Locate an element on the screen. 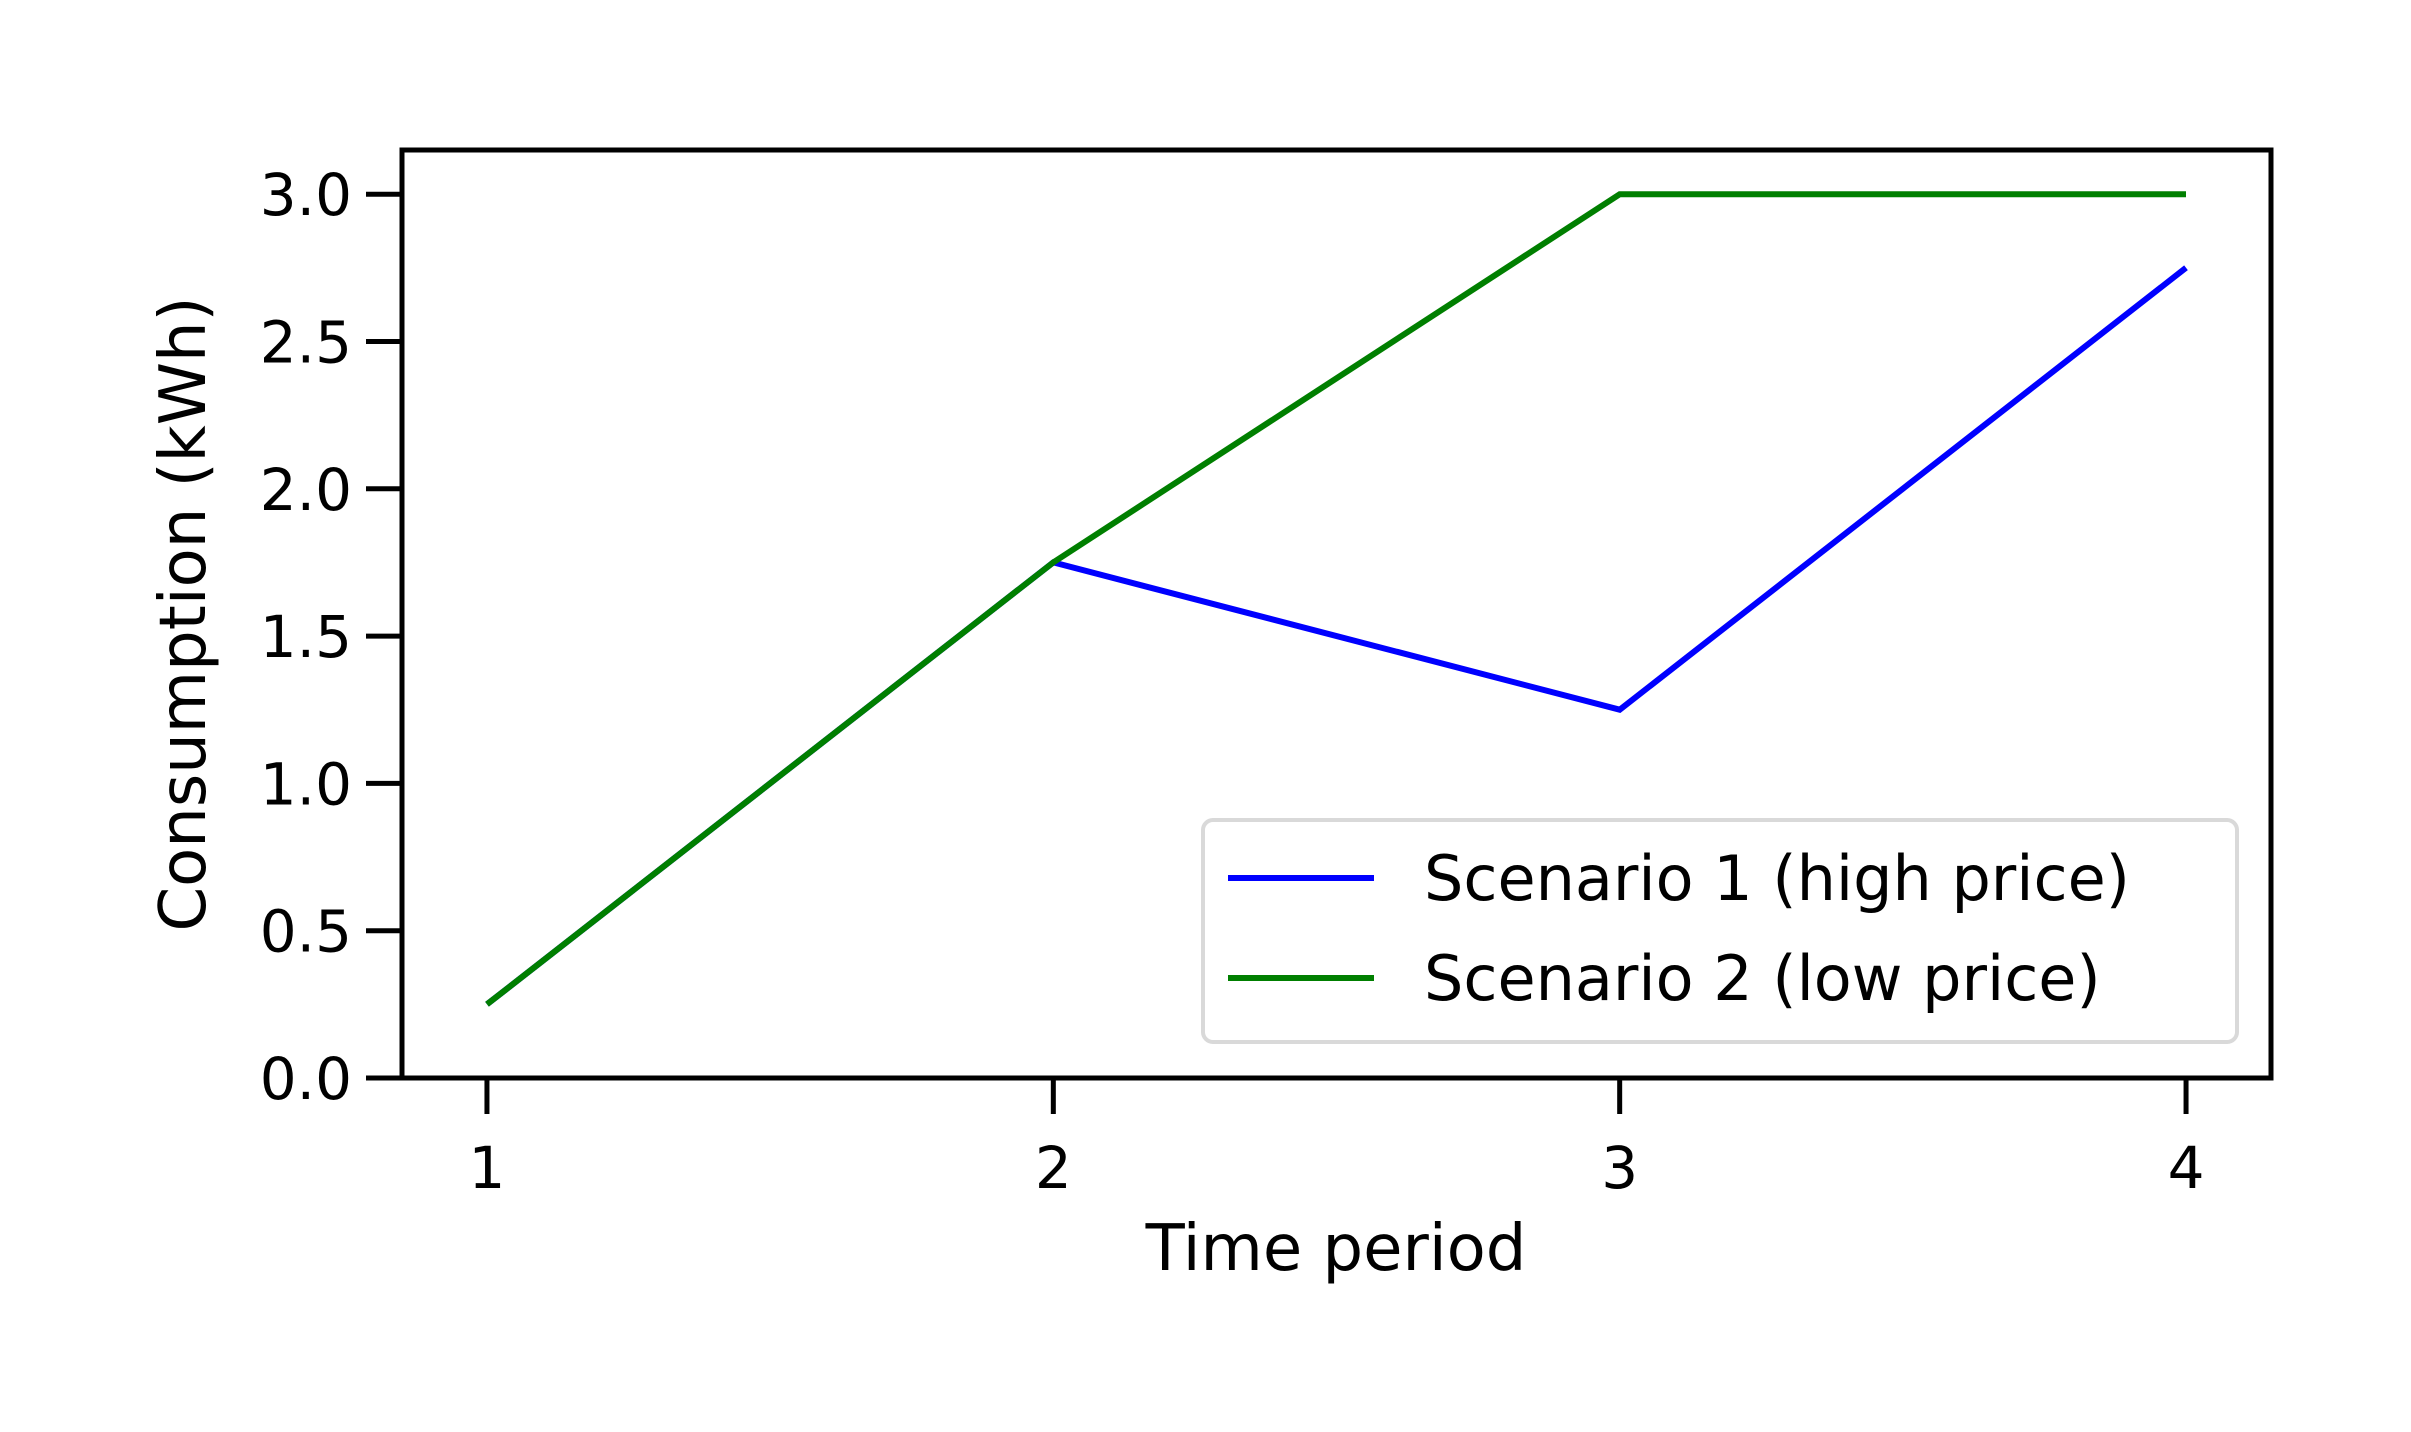 The height and width of the screenshot is (1432, 2411). legend-label-scenario-1: Scenario 1 (high price) is located at coordinates (1777, 878).